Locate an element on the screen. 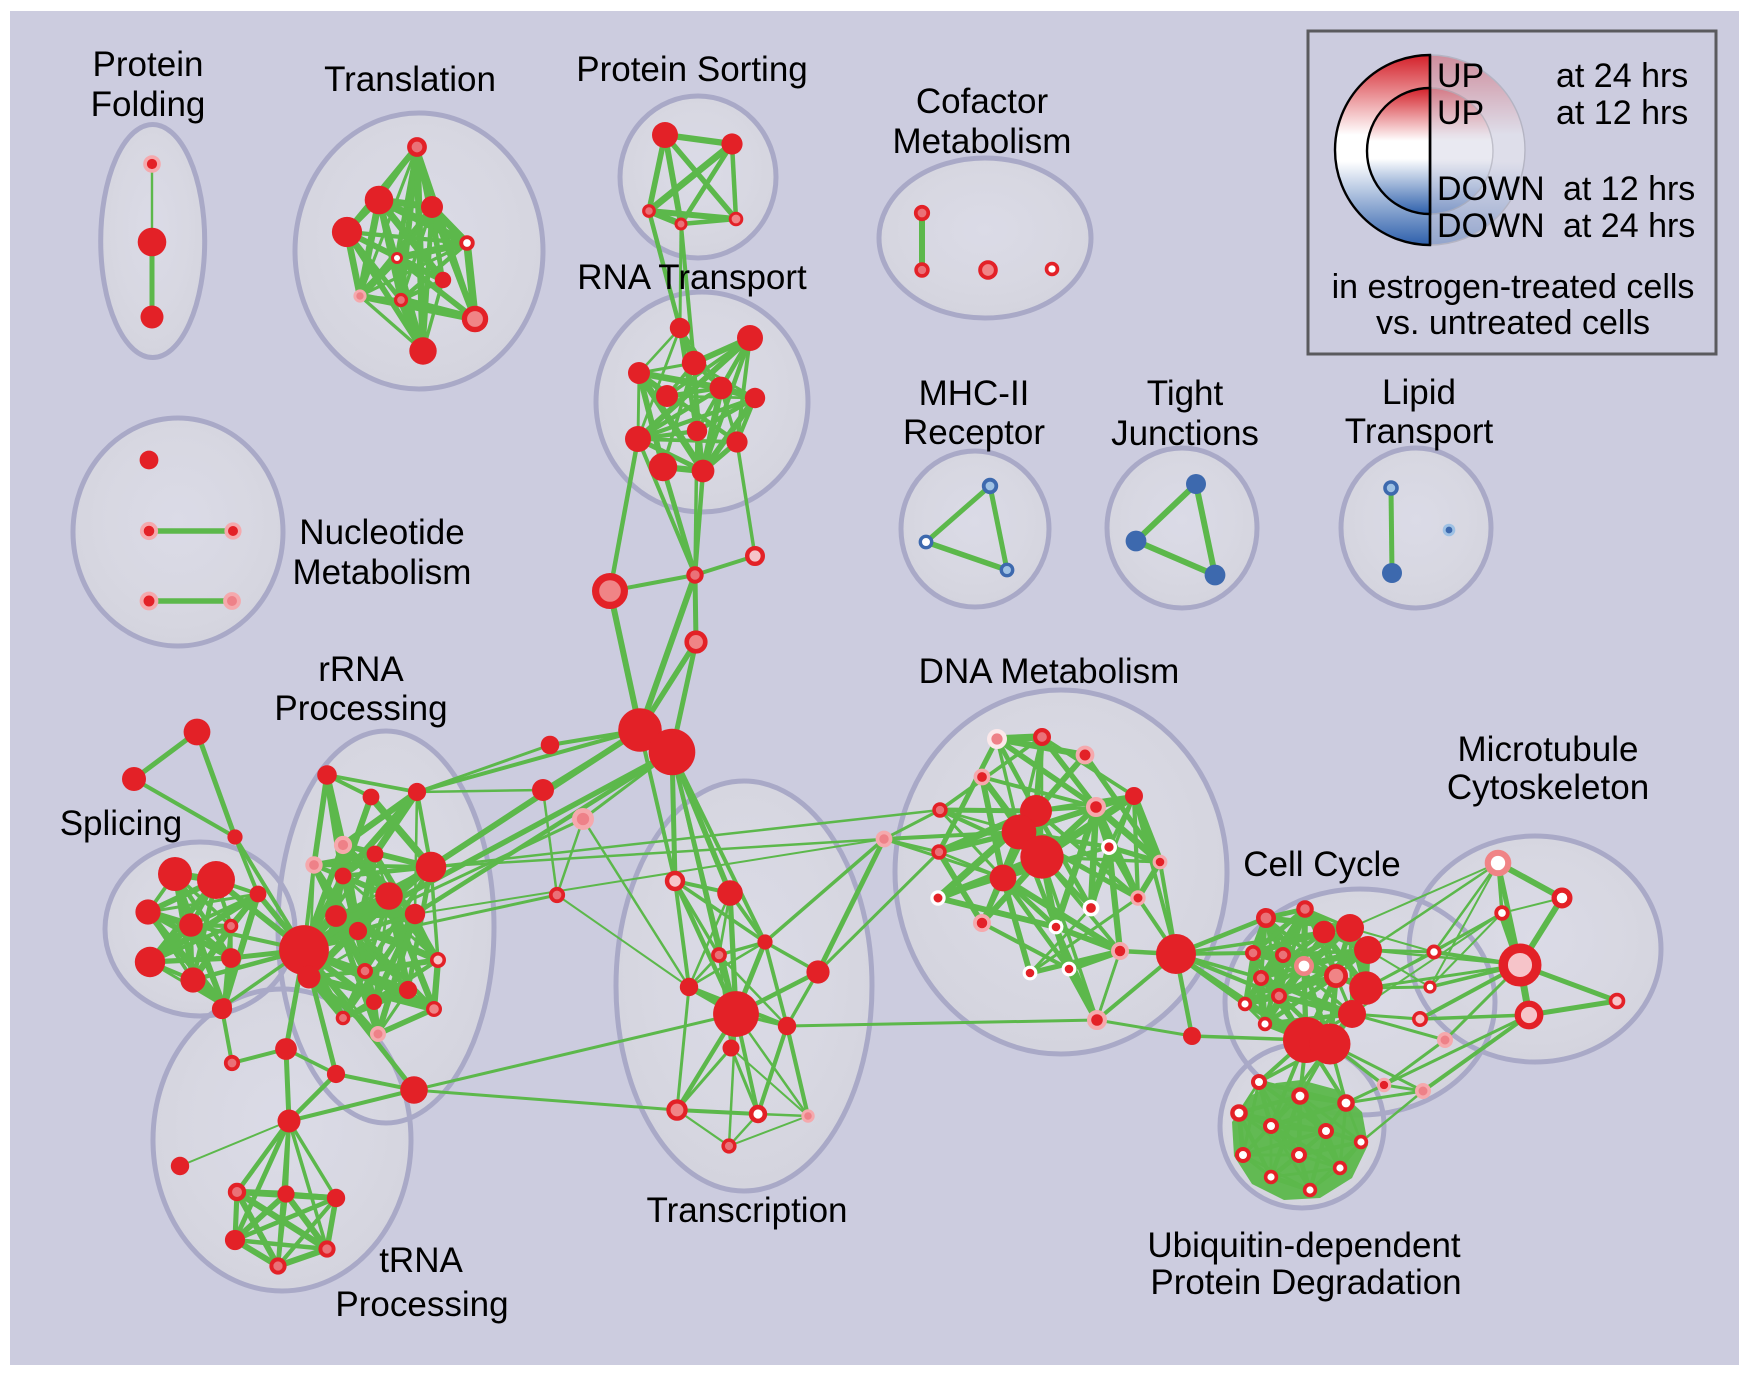  svg-text: Translation is located at coordinates (410, 79).